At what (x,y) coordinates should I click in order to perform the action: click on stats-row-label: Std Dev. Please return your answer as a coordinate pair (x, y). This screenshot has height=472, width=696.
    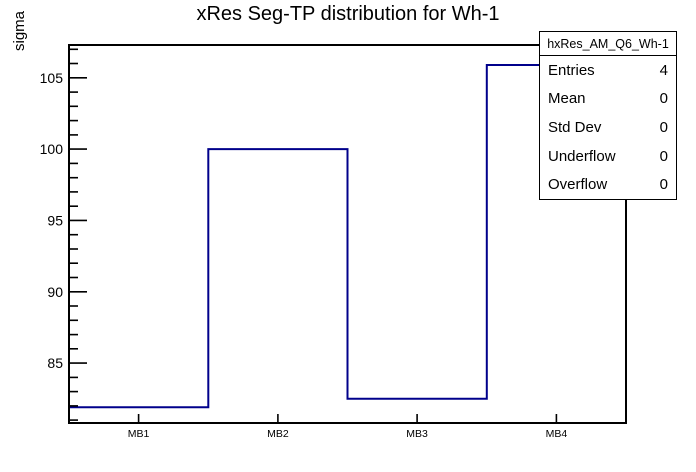
    Looking at the image, I should click on (575, 127).